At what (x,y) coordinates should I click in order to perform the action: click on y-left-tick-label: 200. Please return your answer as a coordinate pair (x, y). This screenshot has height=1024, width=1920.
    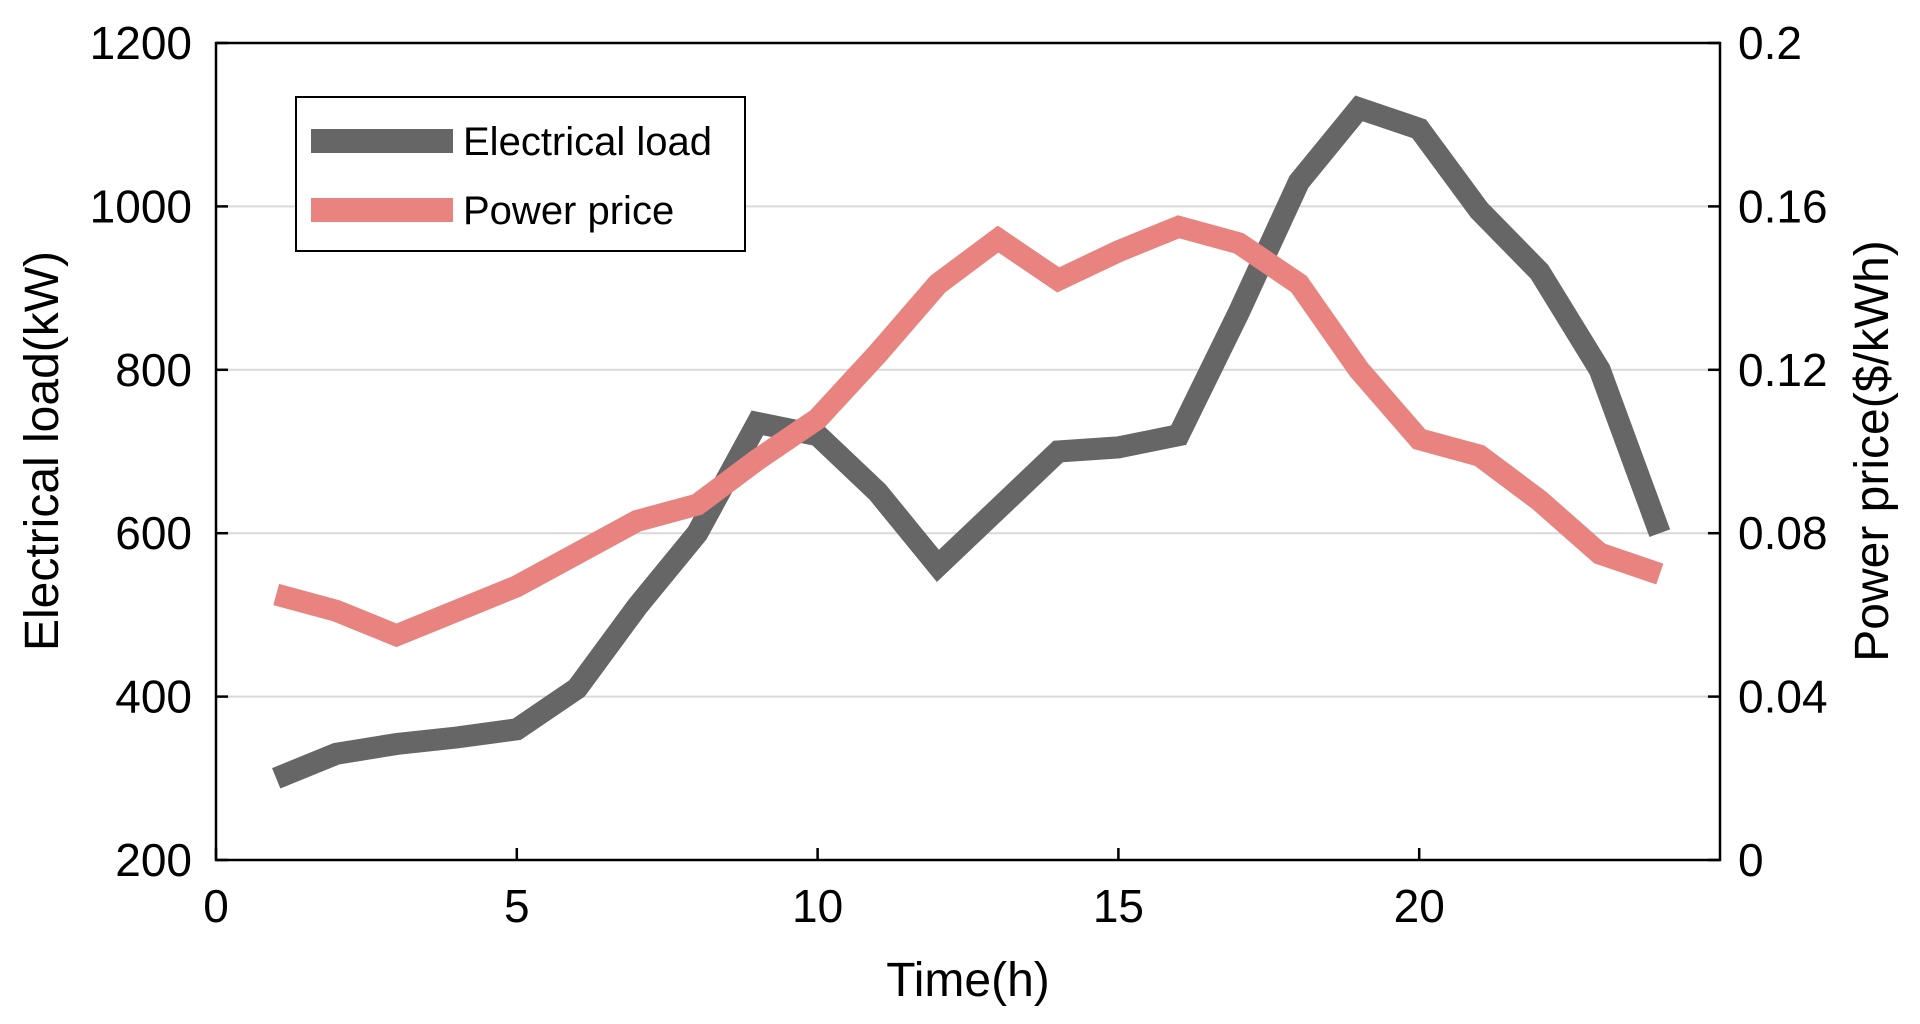
    Looking at the image, I should click on (153, 860).